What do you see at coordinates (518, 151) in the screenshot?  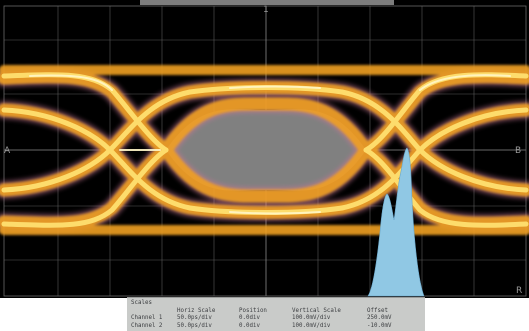 I see `channel-marker-right: B` at bounding box center [518, 151].